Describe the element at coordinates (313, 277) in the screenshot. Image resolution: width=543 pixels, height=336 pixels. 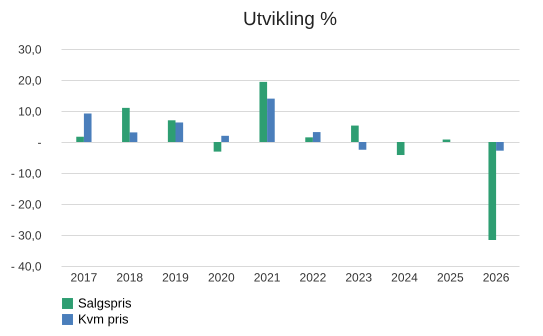
I see `x-tick-label: 2022` at that location.